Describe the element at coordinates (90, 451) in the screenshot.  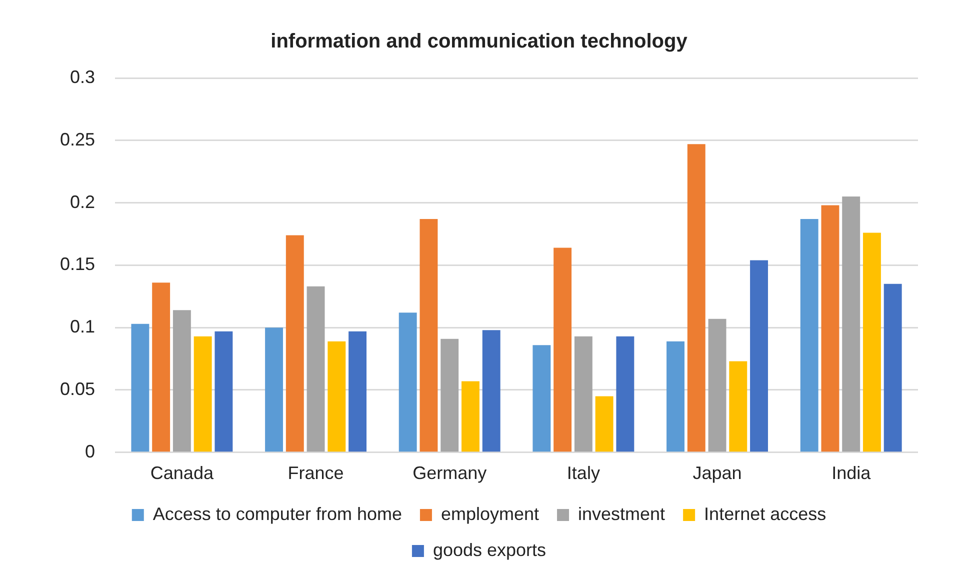
I see `y-tick-label: 0` at that location.